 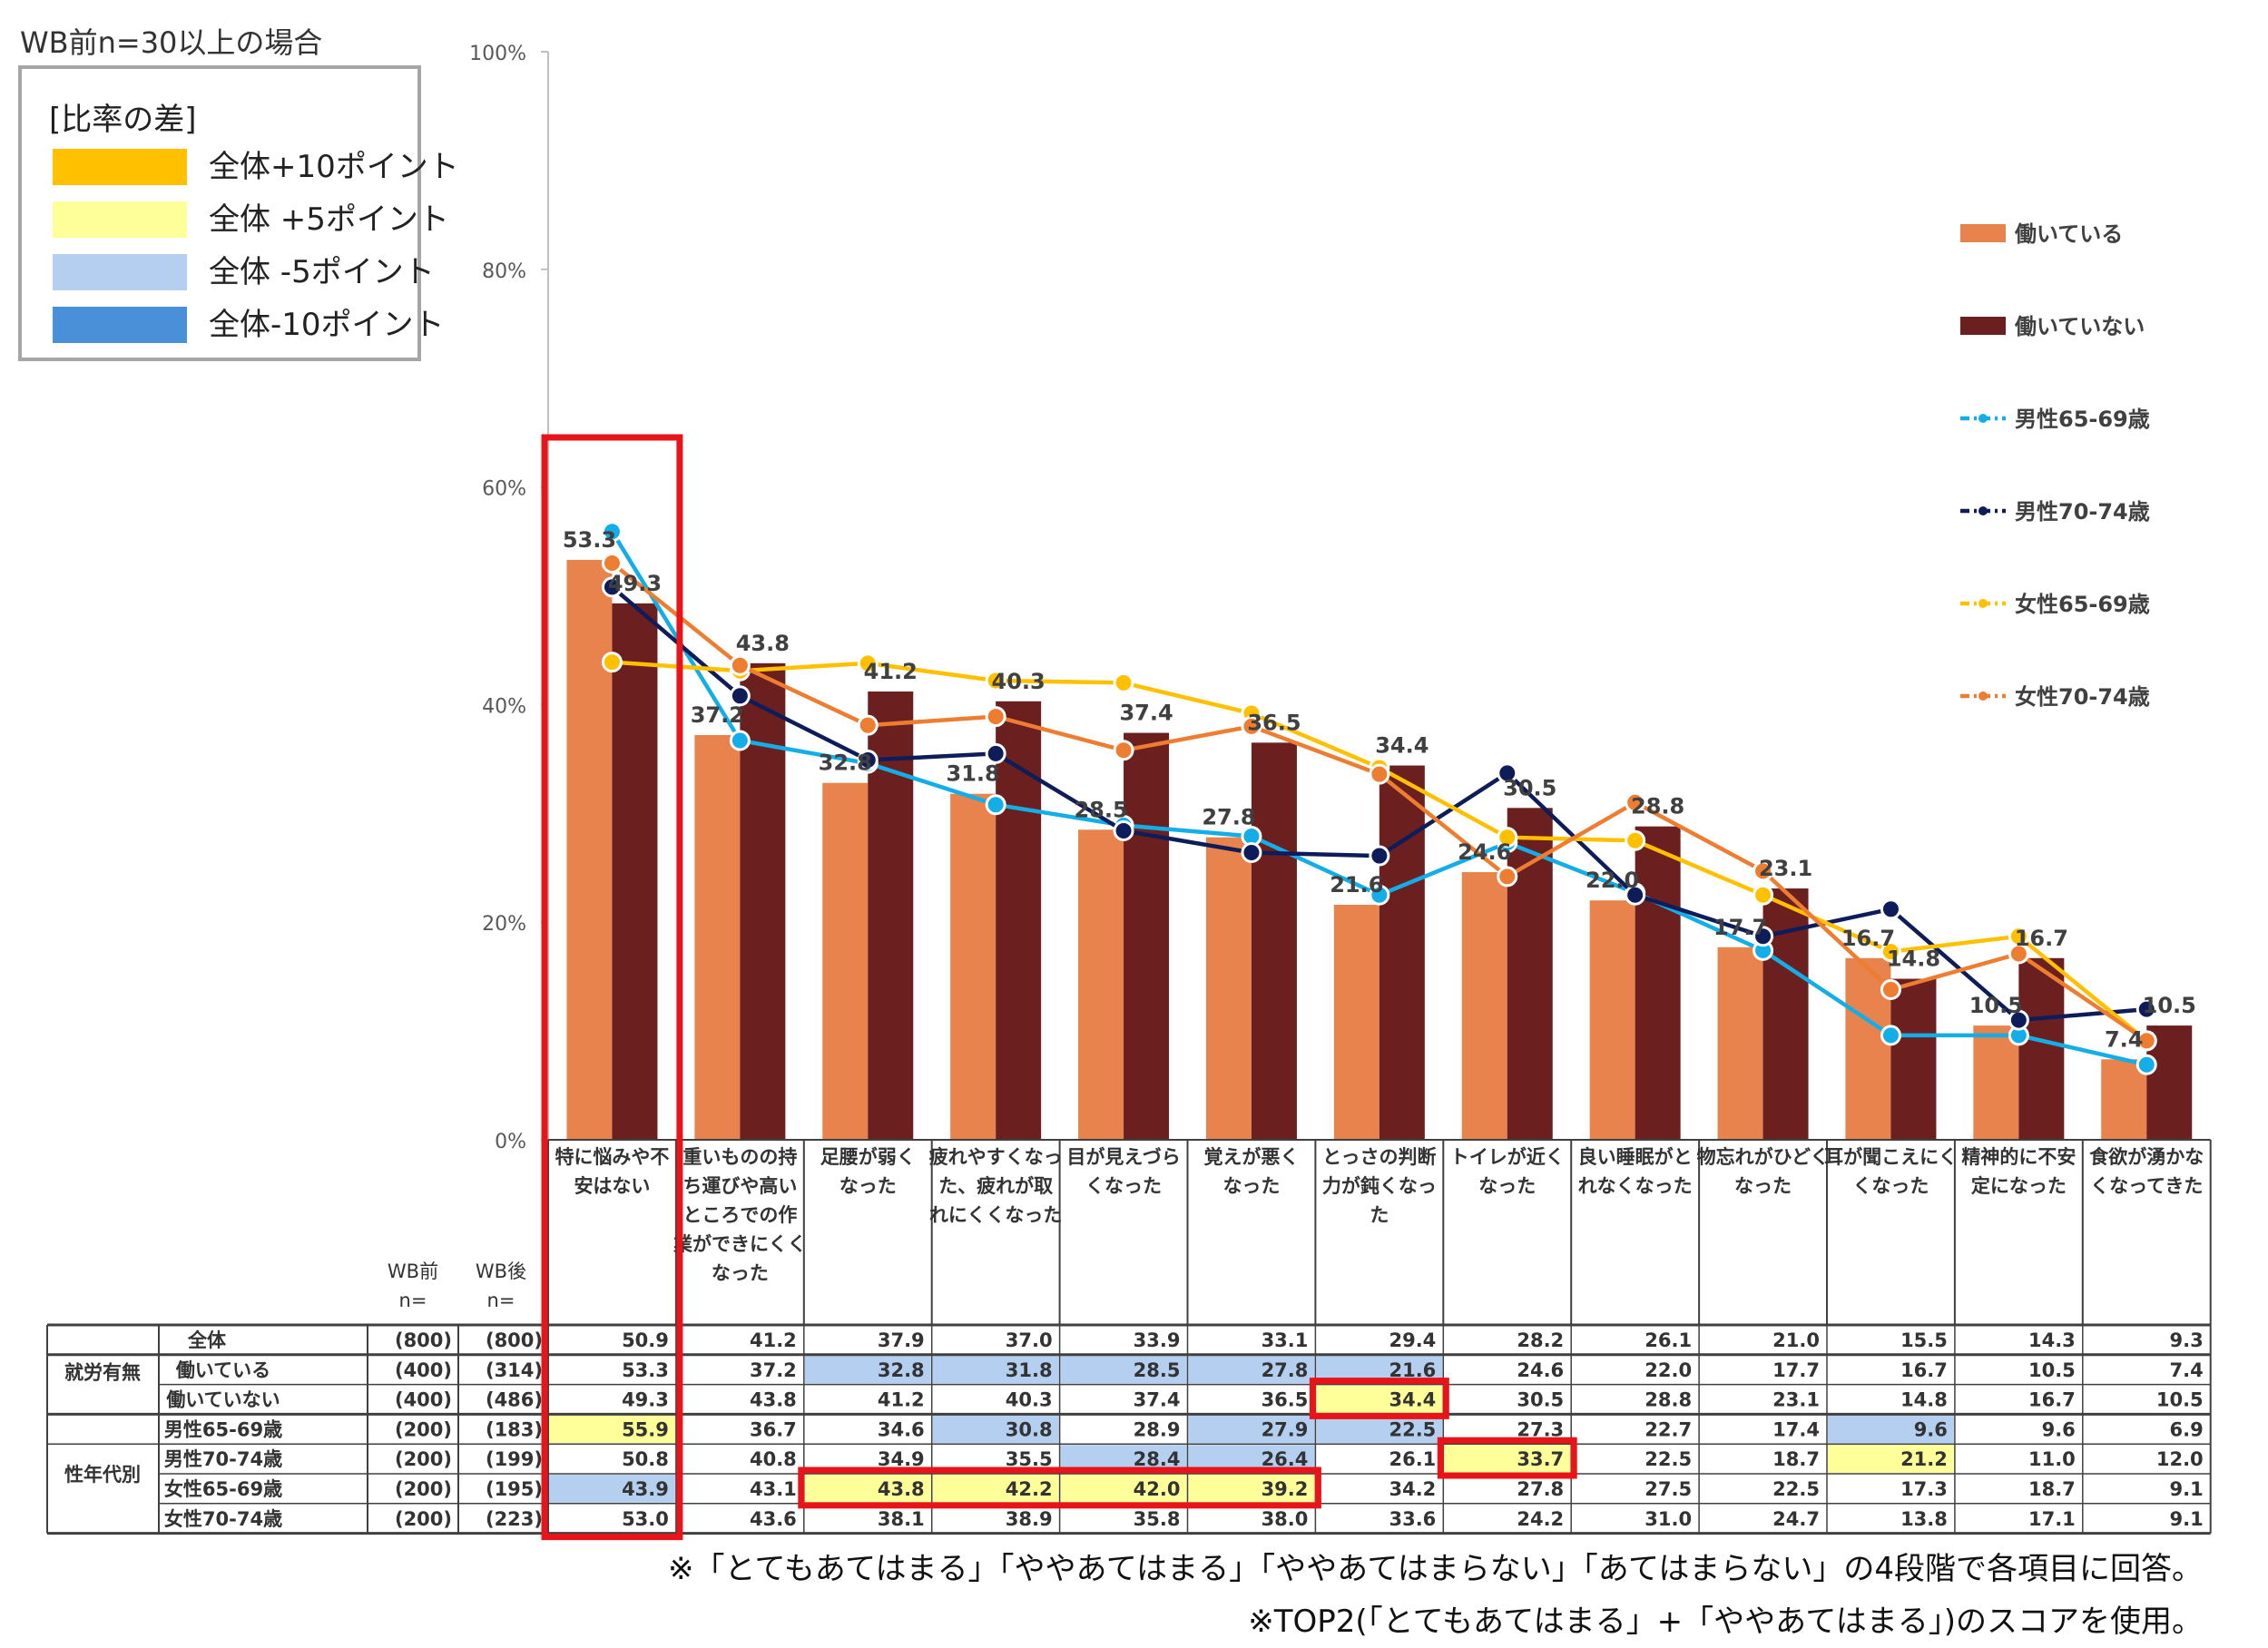 What do you see at coordinates (1868, 938) in the screenshot?
I see `bar-data-label: 16.7` at bounding box center [1868, 938].